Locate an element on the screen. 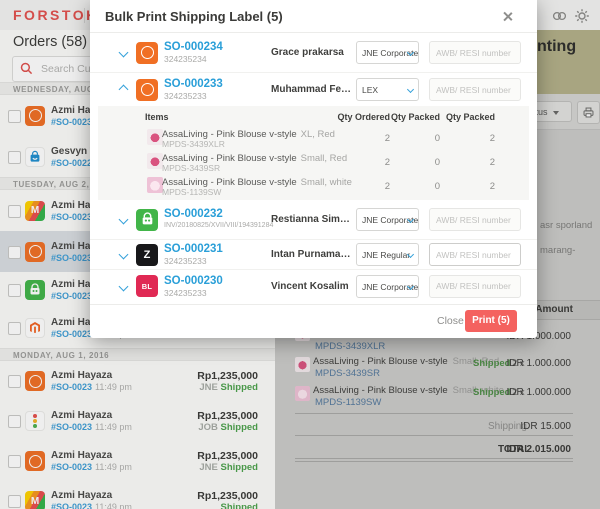 This screenshot has height=509, width=600. product-name-text: AssaLiving - Pink Blouse v-style is located at coordinates (380, 390).